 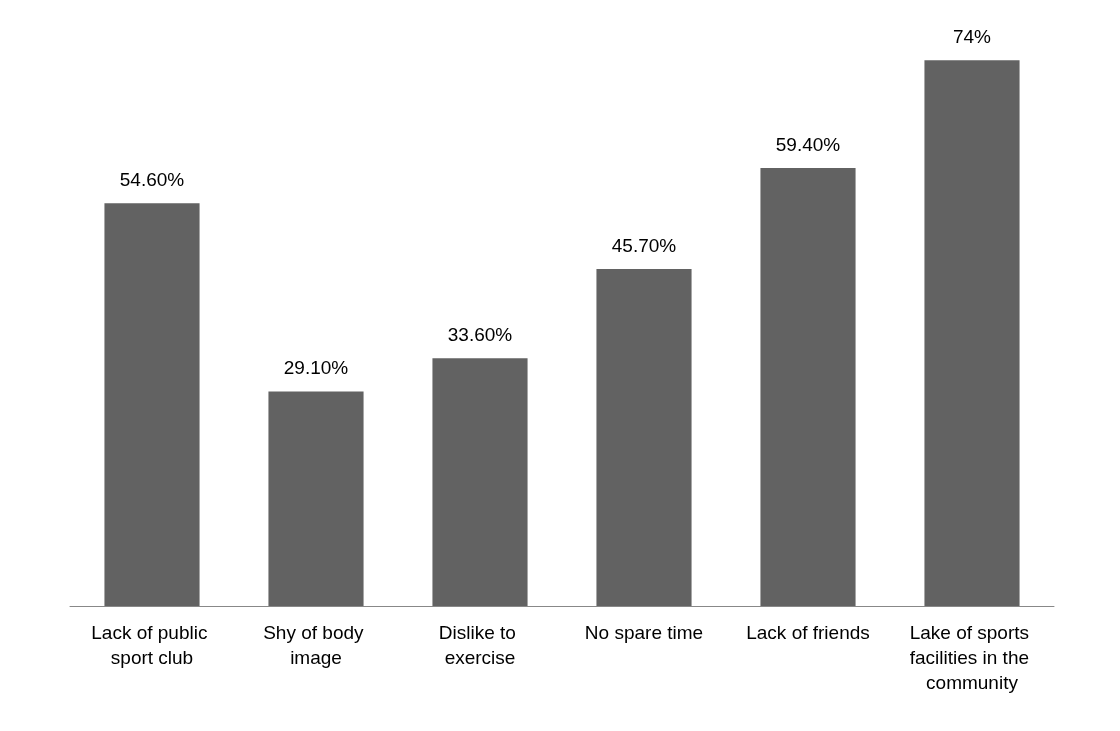 What do you see at coordinates (972, 37) in the screenshot?
I see `data-label: 74%` at bounding box center [972, 37].